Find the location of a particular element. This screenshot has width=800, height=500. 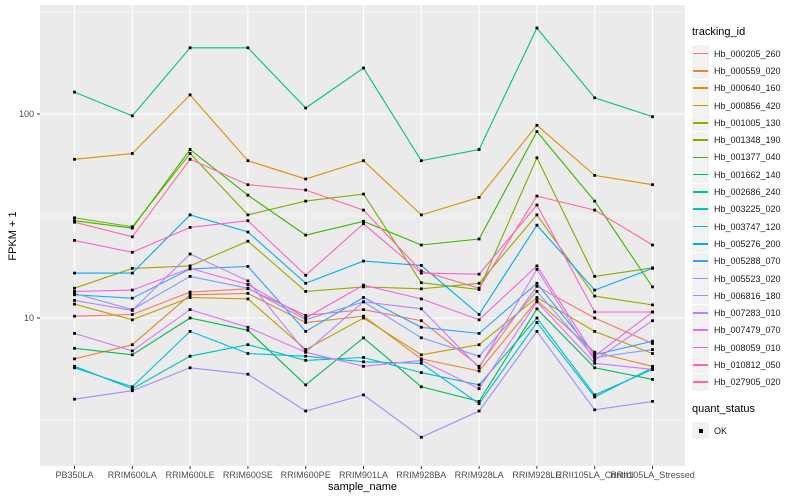

legend-item: Hb_027905_020 is located at coordinates (745, 382).